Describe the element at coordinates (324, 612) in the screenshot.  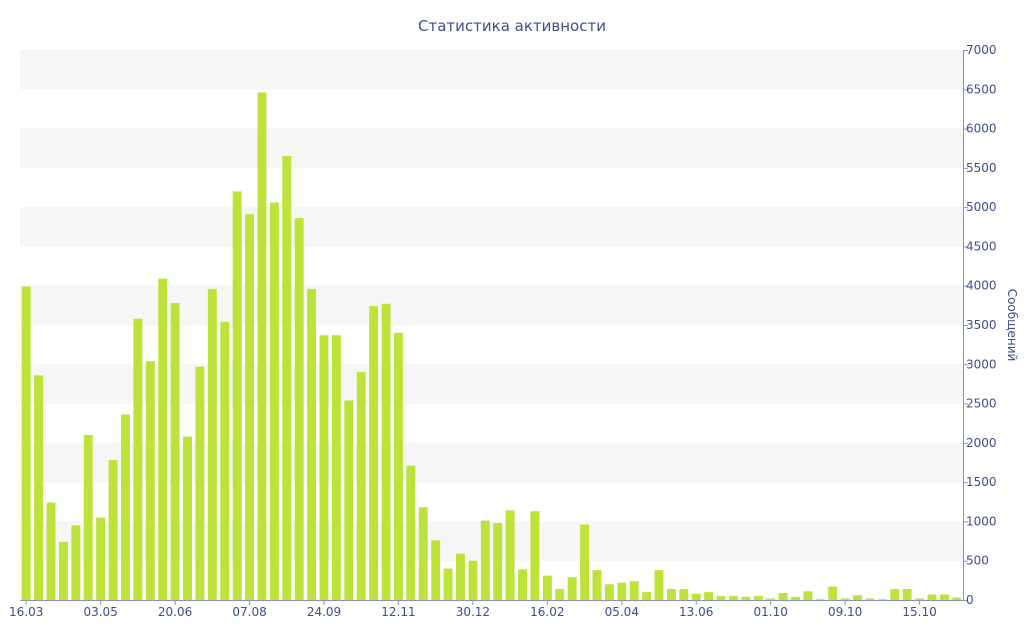
I see `x-tick-label: 24.09` at that location.